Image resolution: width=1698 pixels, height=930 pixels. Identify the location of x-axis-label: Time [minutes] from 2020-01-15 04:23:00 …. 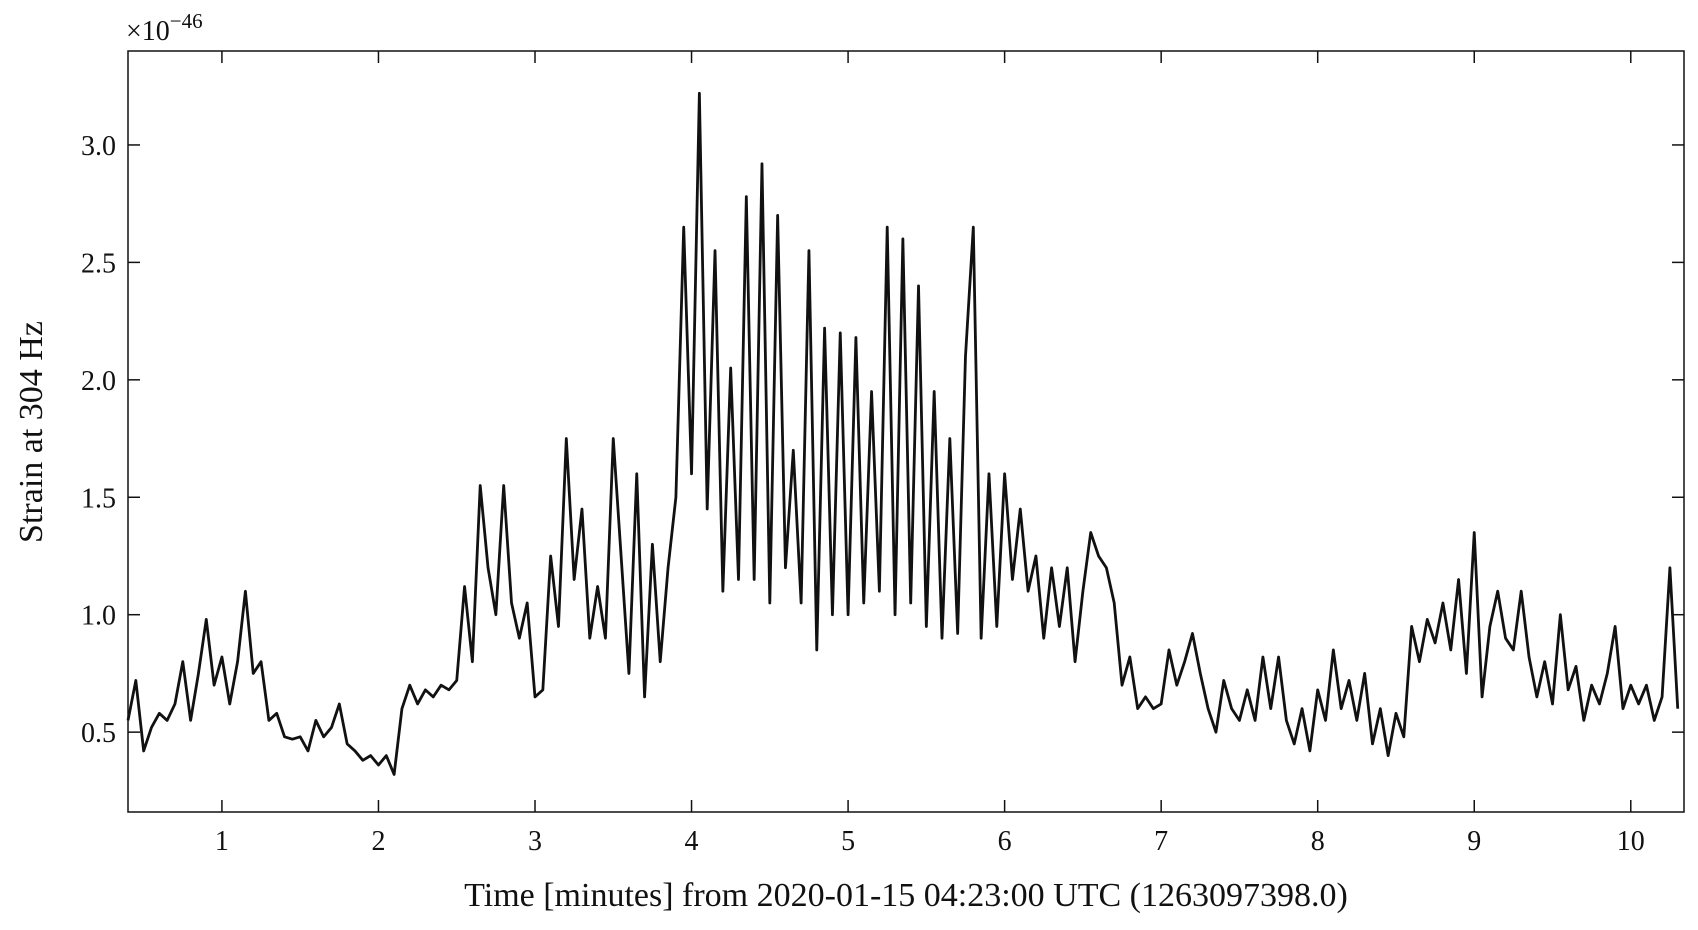
(906, 895).